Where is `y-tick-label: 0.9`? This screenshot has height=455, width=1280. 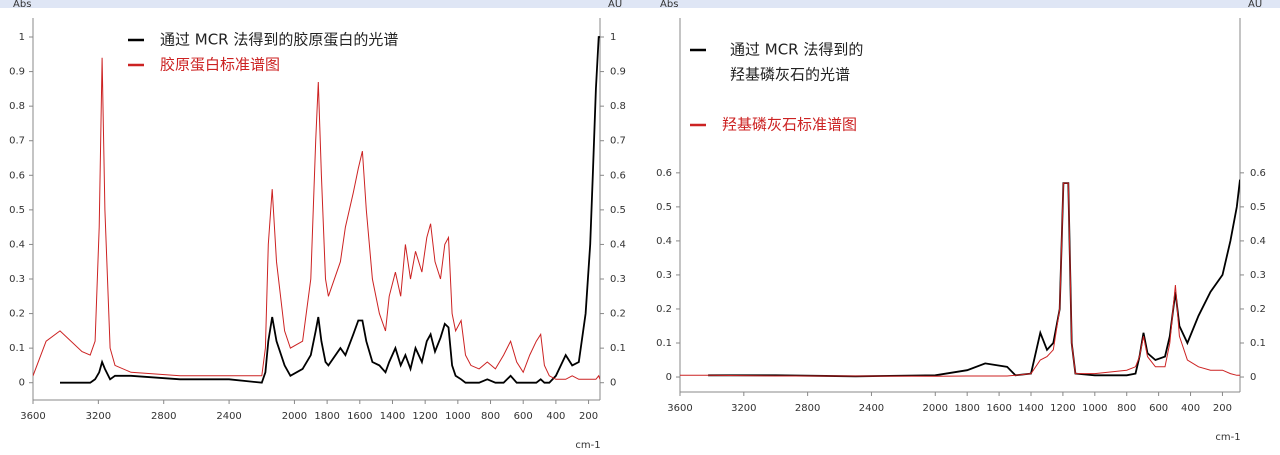
y-tick-label: 0.9 is located at coordinates (17, 72).